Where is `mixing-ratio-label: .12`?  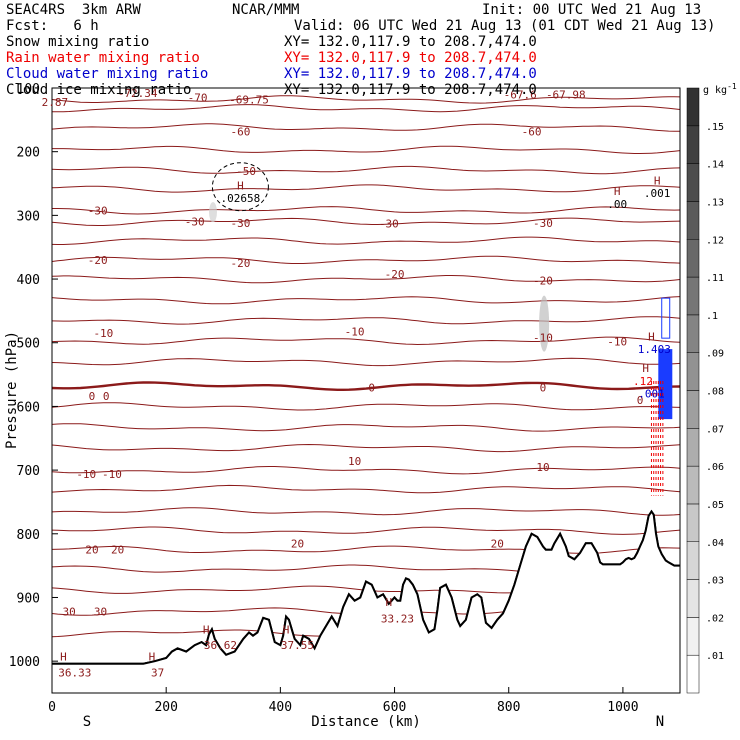
mixing-ratio-label: .12 is located at coordinates (643, 381).